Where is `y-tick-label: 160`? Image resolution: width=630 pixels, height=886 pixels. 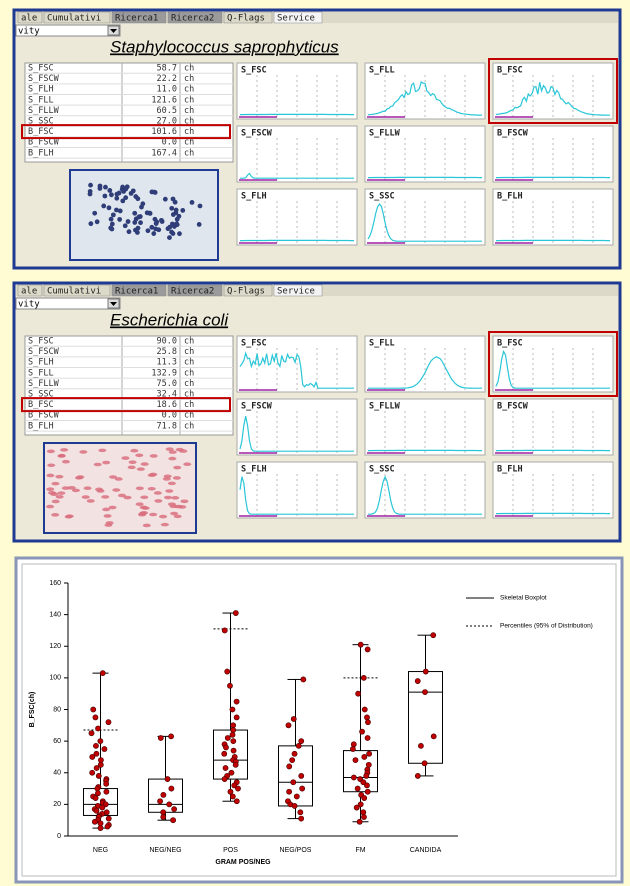 y-tick-label: 160 is located at coordinates (55, 583).